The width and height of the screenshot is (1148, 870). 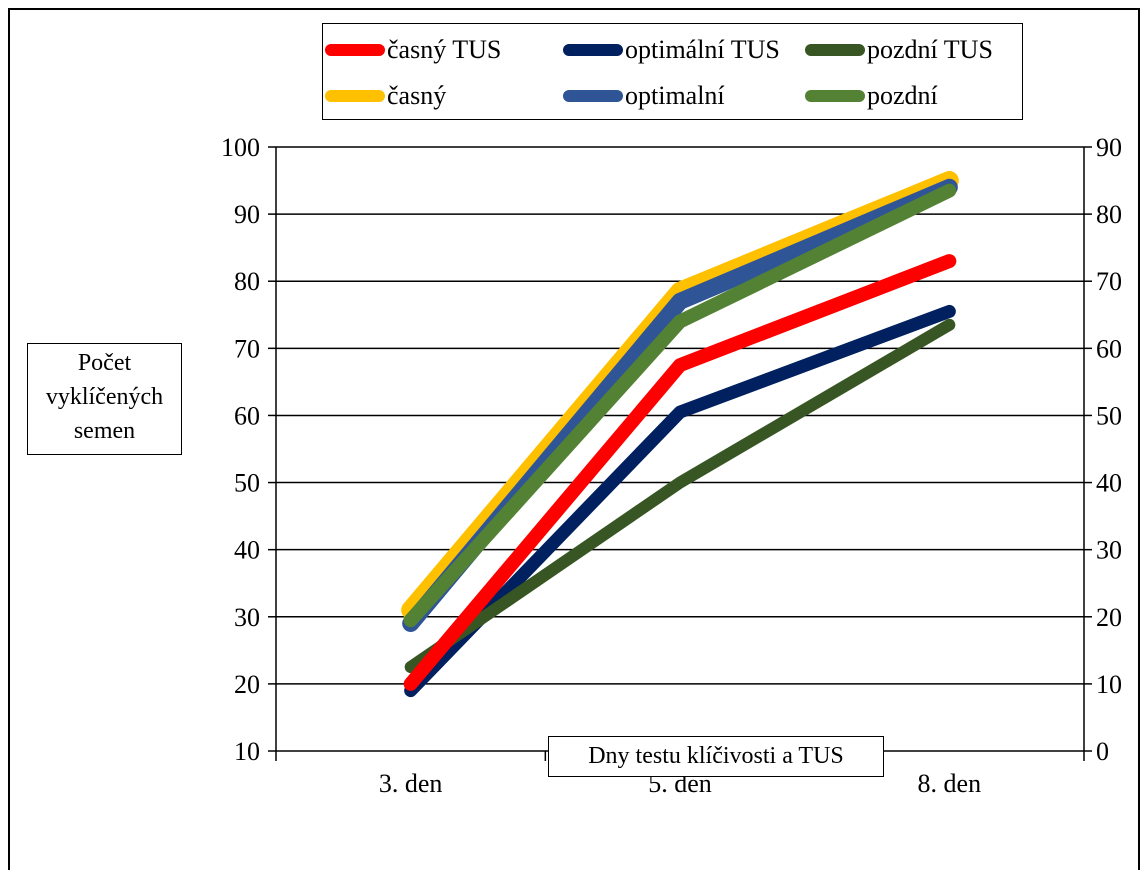 What do you see at coordinates (247, 415) in the screenshot?
I see `y-tick-label: 60` at bounding box center [247, 415].